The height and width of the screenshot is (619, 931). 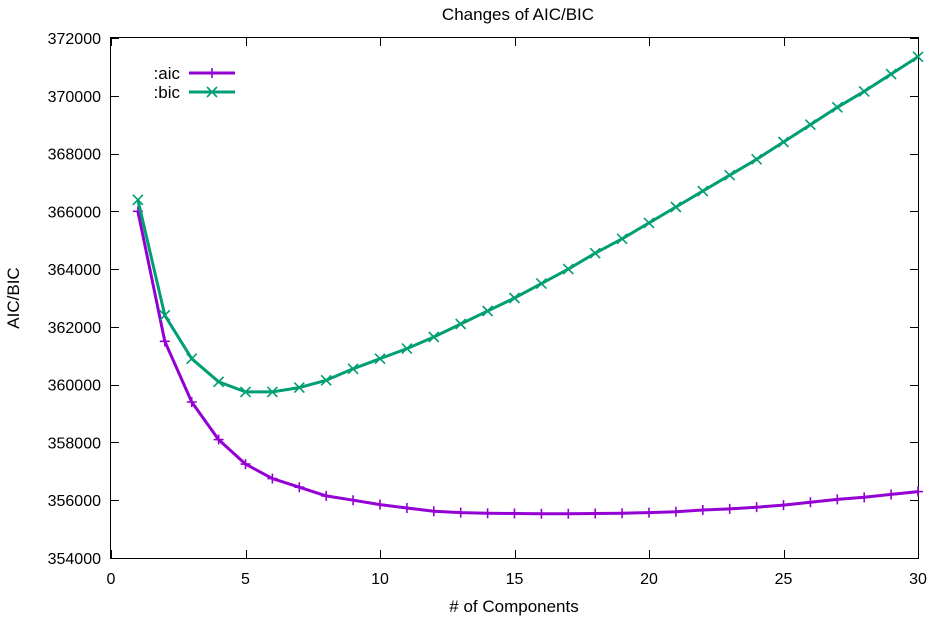 What do you see at coordinates (74, 97) in the screenshot?
I see `y-tick-label: 370000` at bounding box center [74, 97].